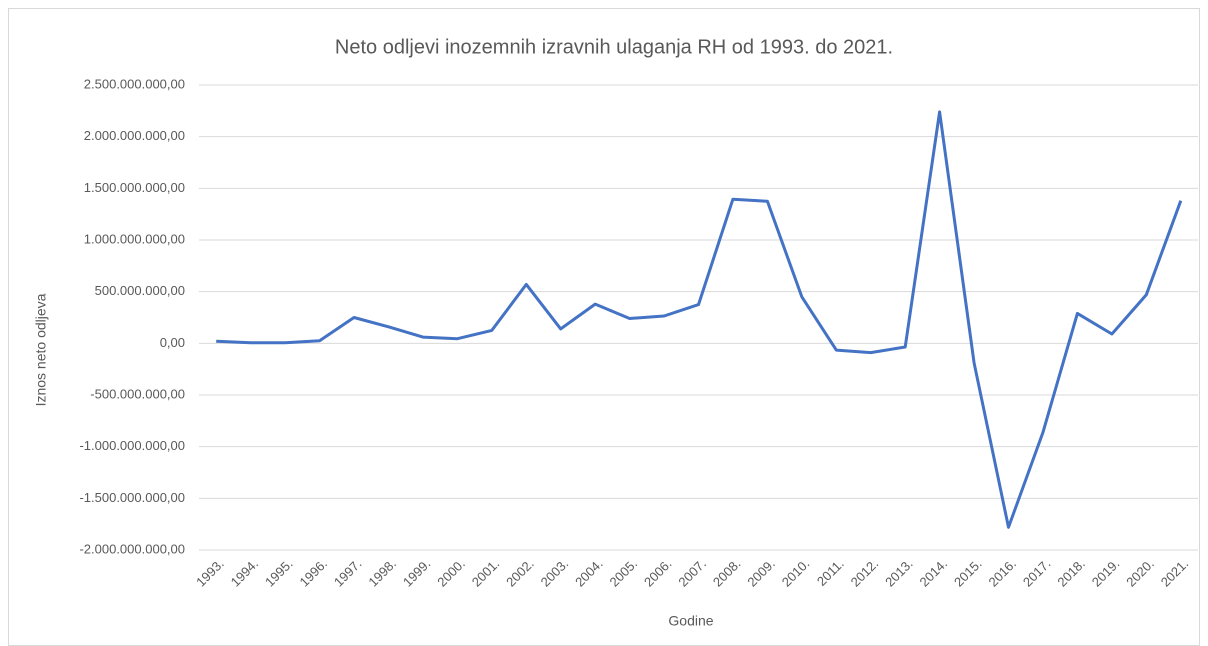  What do you see at coordinates (134, 135) in the screenshot?
I see `y-tick-label: 2.000.000.000,00` at bounding box center [134, 135].